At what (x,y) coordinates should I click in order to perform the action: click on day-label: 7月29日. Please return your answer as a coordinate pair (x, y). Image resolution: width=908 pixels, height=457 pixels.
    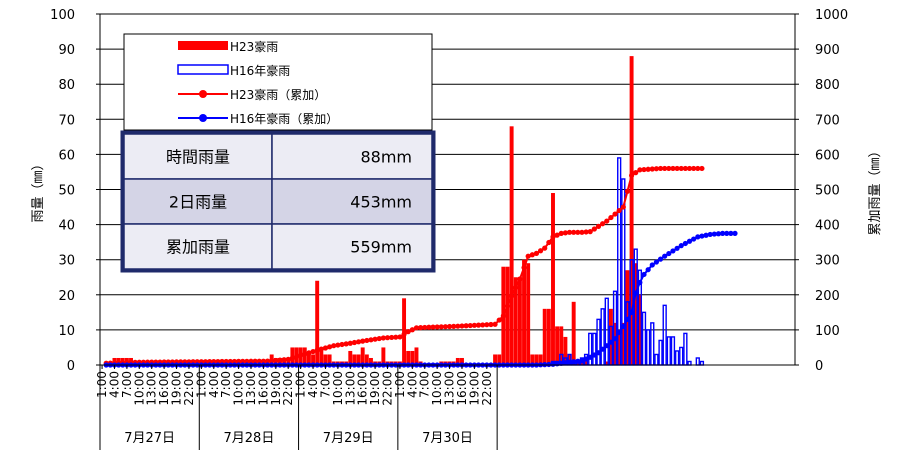
    Looking at the image, I should click on (348, 438).